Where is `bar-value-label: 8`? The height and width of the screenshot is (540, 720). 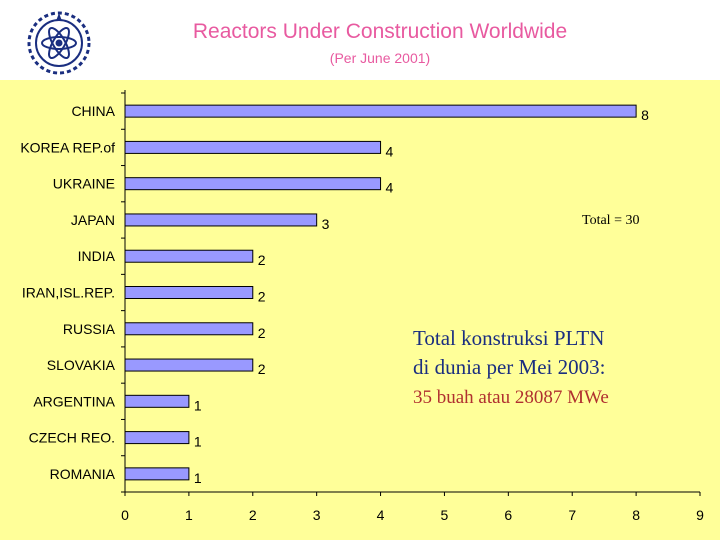
bar-value-label: 8 is located at coordinates (645, 115).